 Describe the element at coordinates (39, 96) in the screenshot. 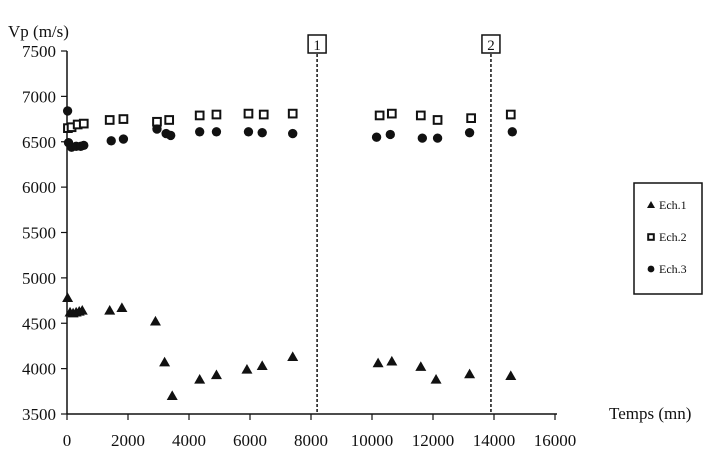

I see `y-tick-label: 7000` at that location.